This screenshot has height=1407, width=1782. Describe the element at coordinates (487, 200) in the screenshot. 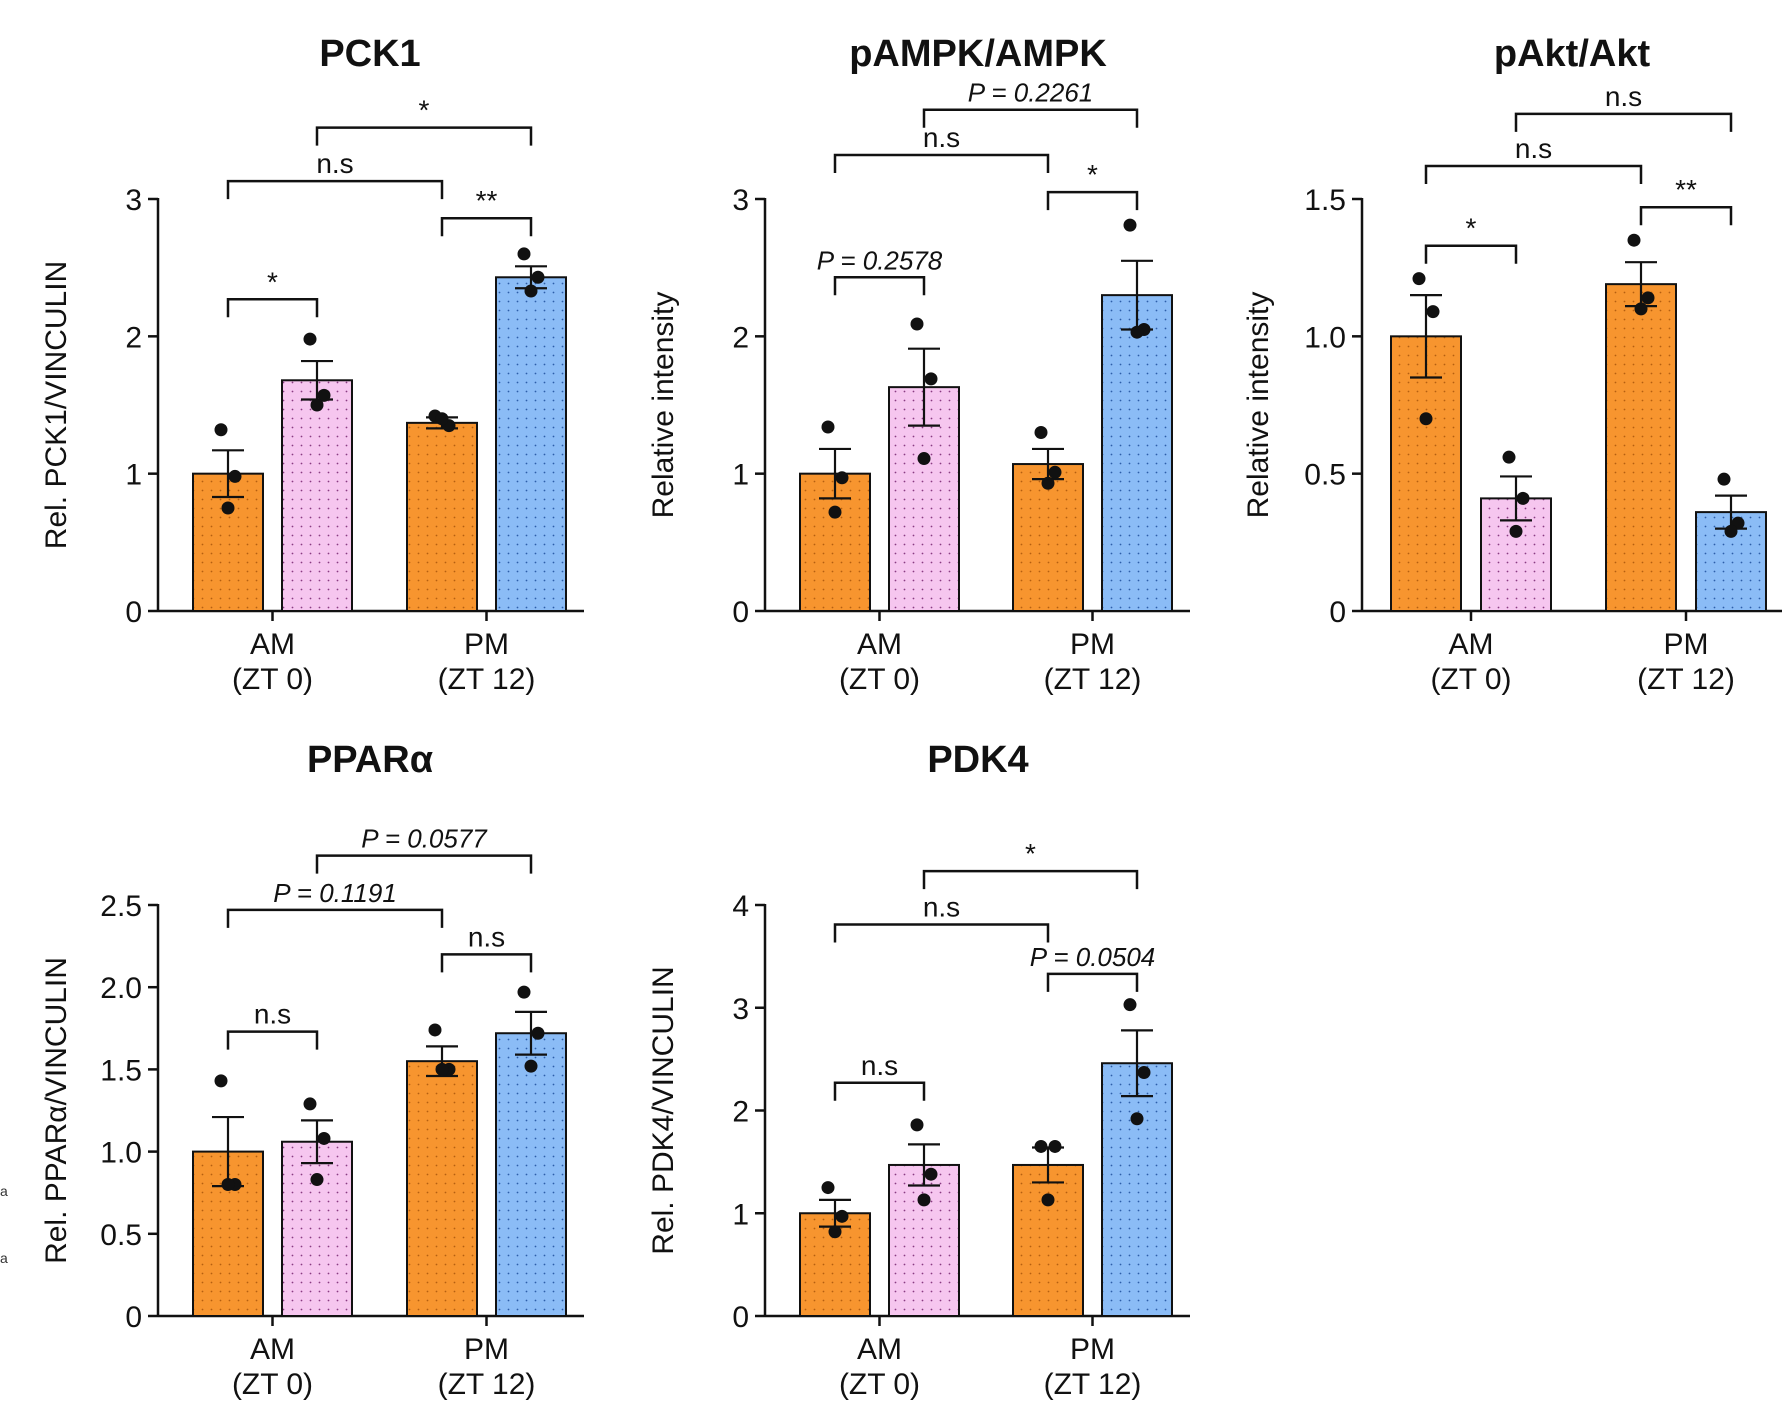

I see `significance-label: **` at that location.